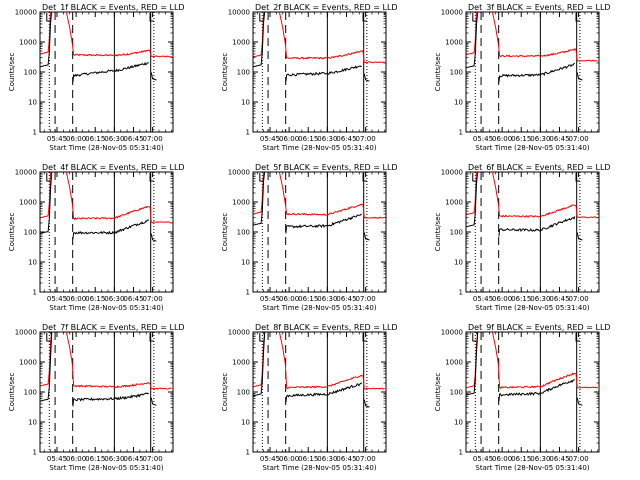 The width and height of the screenshot is (640, 480). Describe the element at coordinates (113, 7) in the screenshot. I see `panel-title: Det_1f BLACK = Events, RED = LLD` at that location.